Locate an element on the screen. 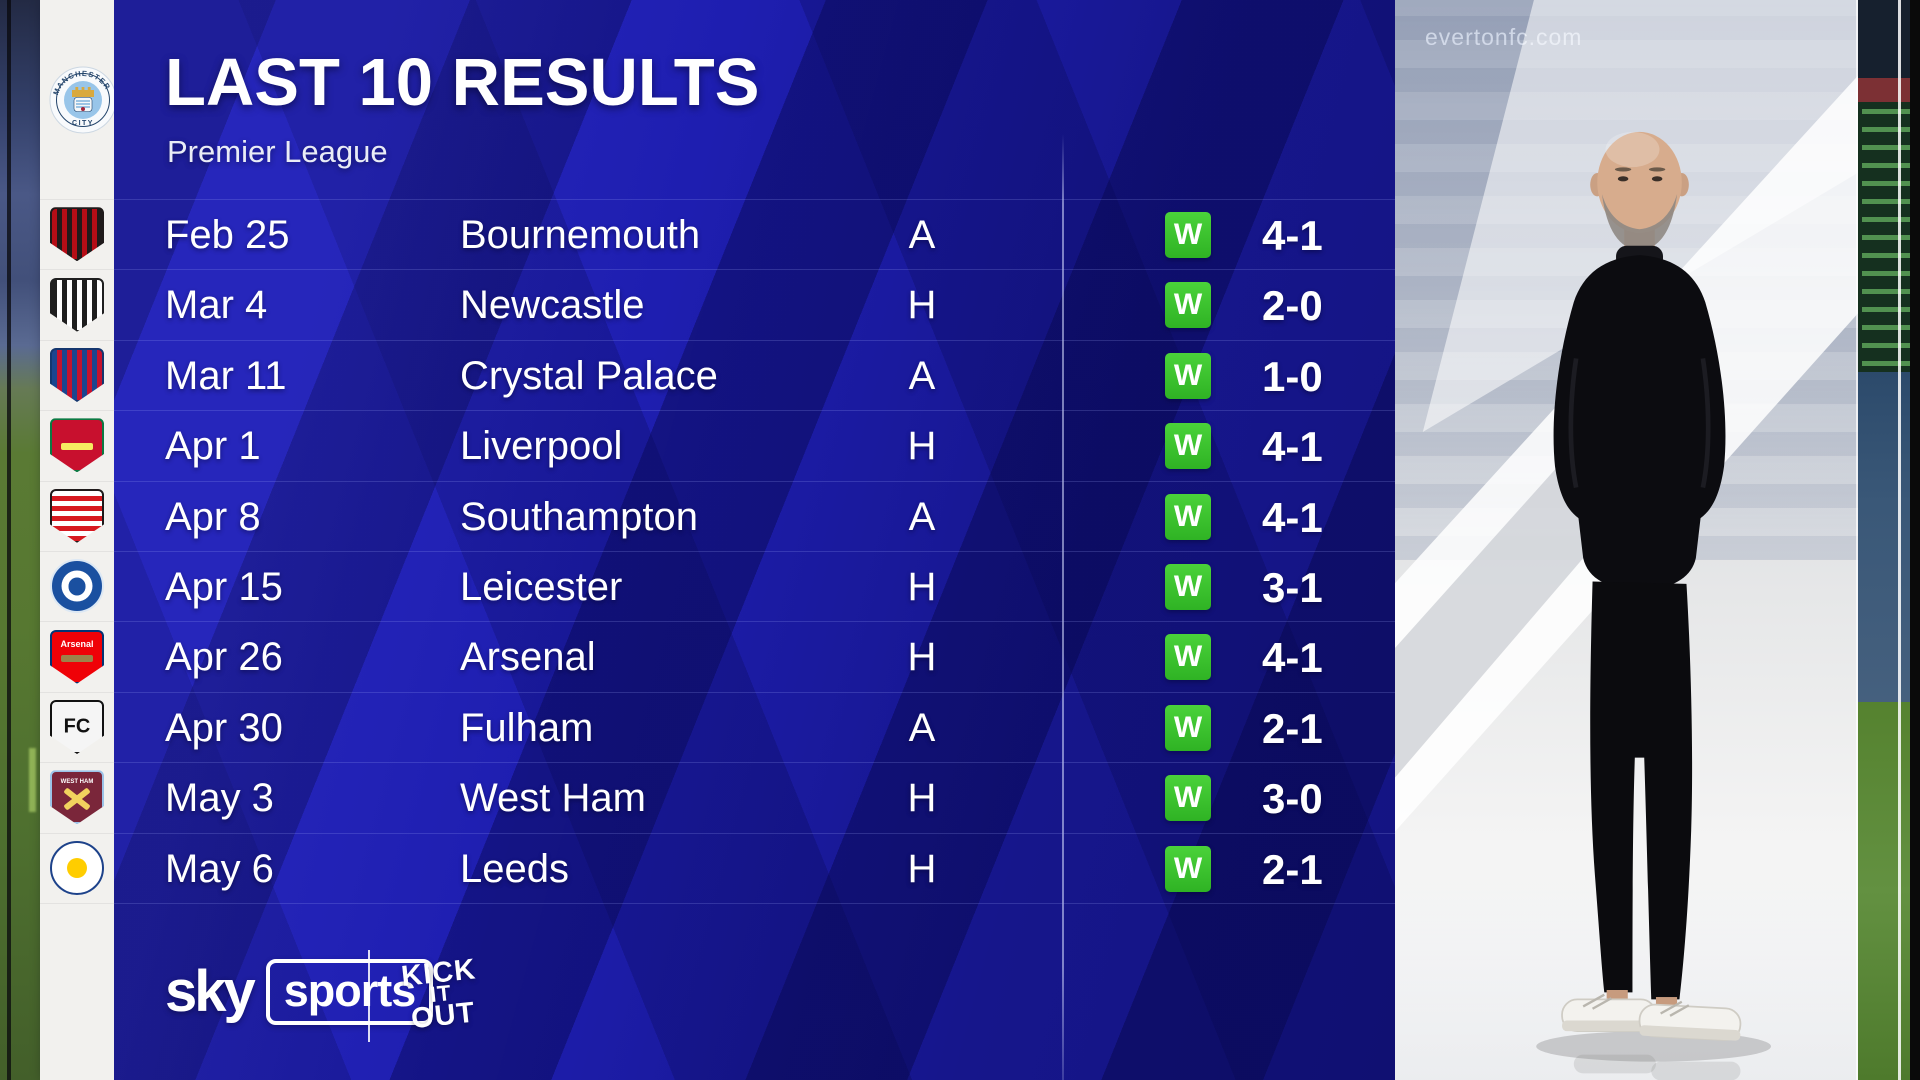 Image resolution: width=1920 pixels, height=1080 pixels. result-opponent: Fulham is located at coordinates (527, 727).